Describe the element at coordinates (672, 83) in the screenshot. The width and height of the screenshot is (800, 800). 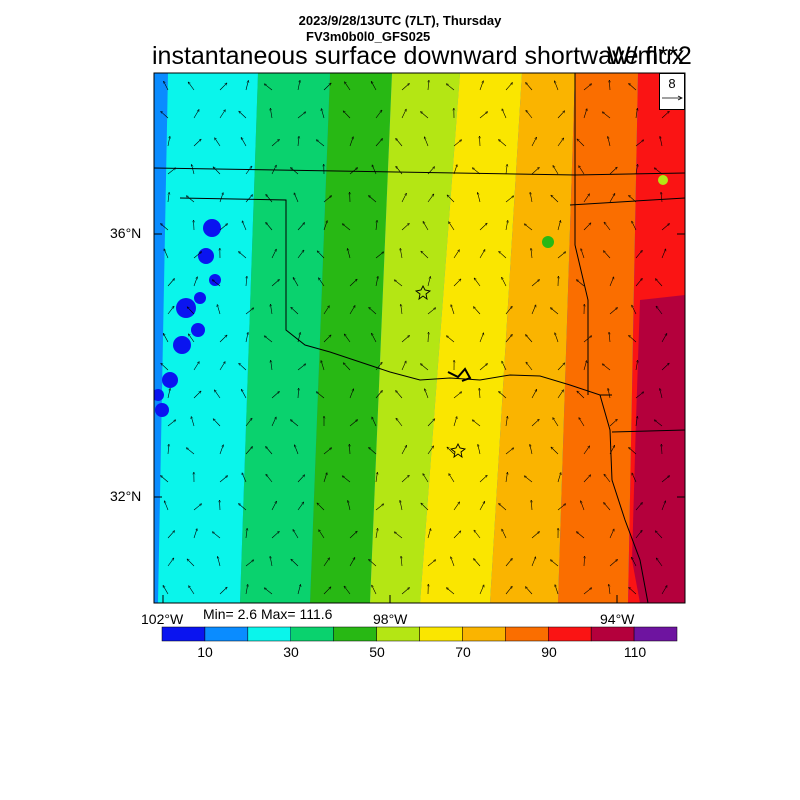
I see `vector-reference-value: 8` at that location.